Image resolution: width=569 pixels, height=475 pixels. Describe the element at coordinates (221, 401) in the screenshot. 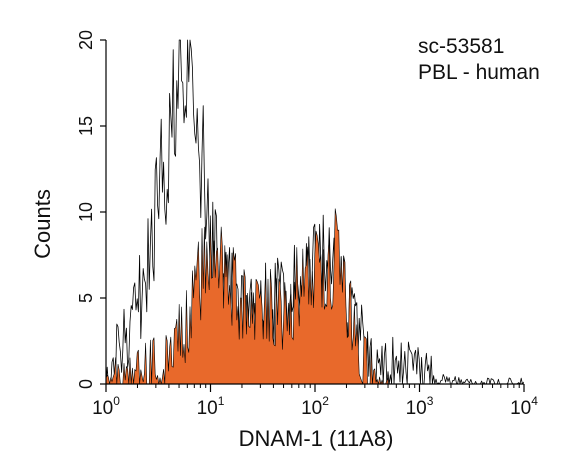

I see `x-tick-exponent: 1` at that location.